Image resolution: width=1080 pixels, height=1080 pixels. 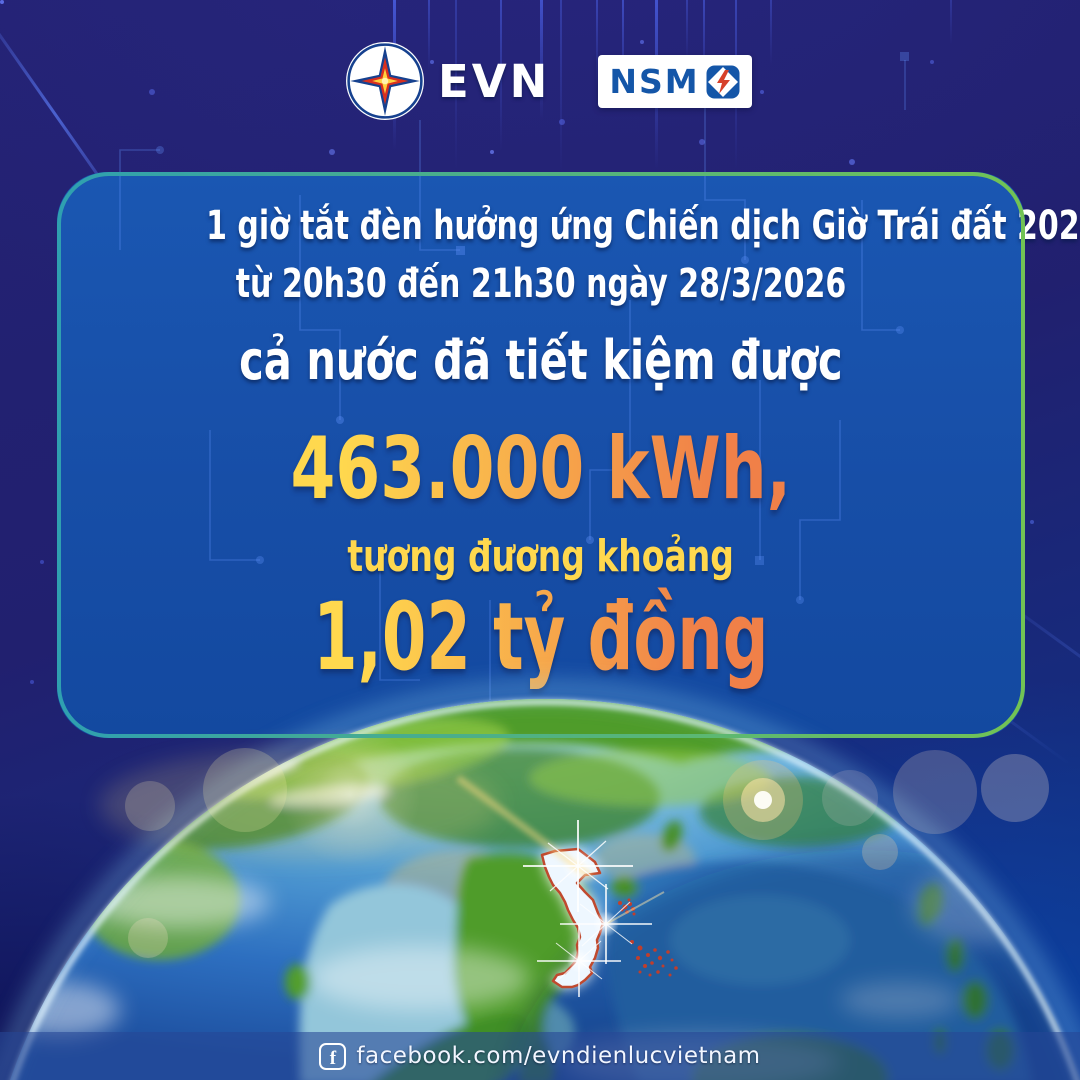 What do you see at coordinates (541, 284) in the screenshot?
I see `campaign-title-line2: từ 20h30 đến 21h30 ngày 28/3/2026` at bounding box center [541, 284].